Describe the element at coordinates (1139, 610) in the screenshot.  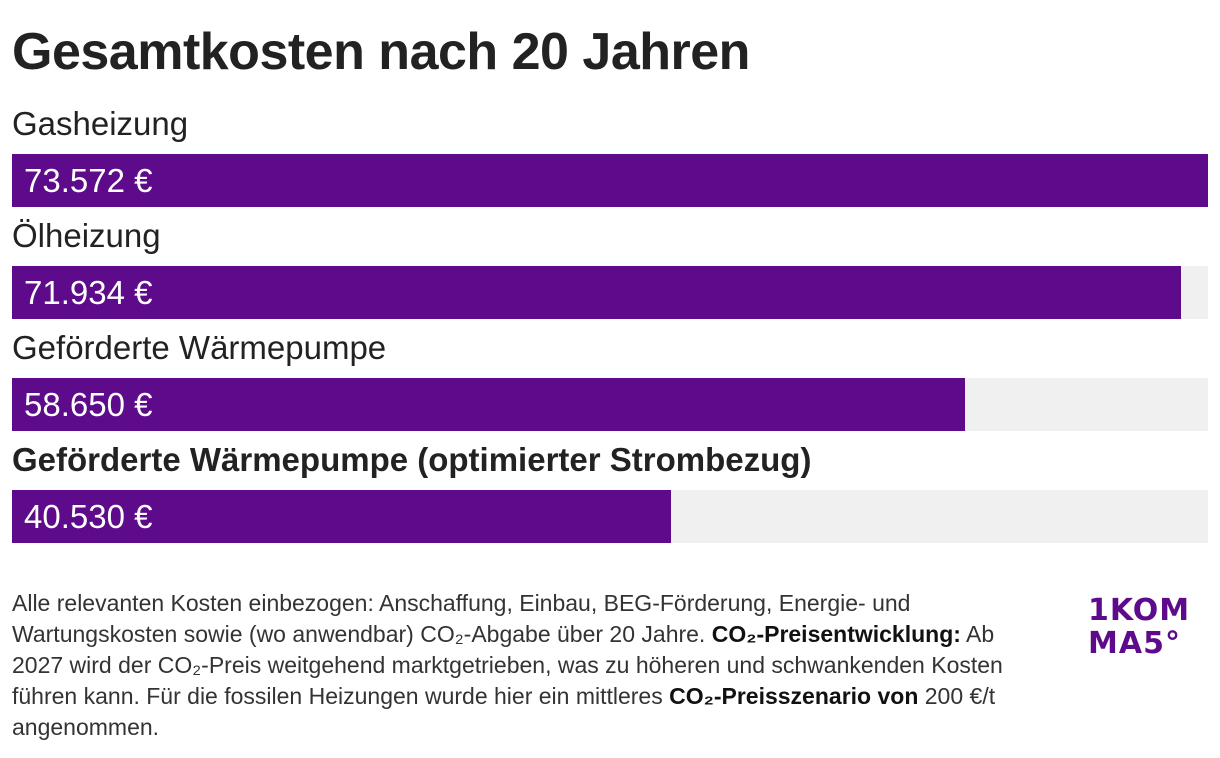
I see `logo-line-1: 1KOM` at that location.